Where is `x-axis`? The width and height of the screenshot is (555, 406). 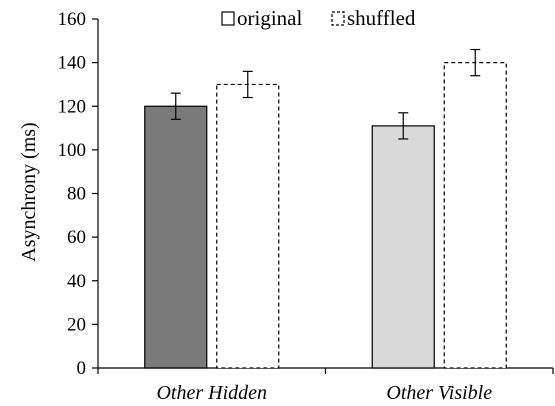
x-axis is located at coordinates (325, 370).